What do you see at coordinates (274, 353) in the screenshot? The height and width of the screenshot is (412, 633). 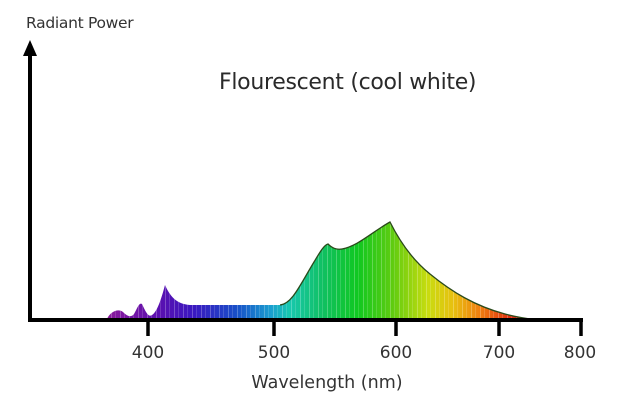 I see `x-tick-500: 500` at bounding box center [274, 353].